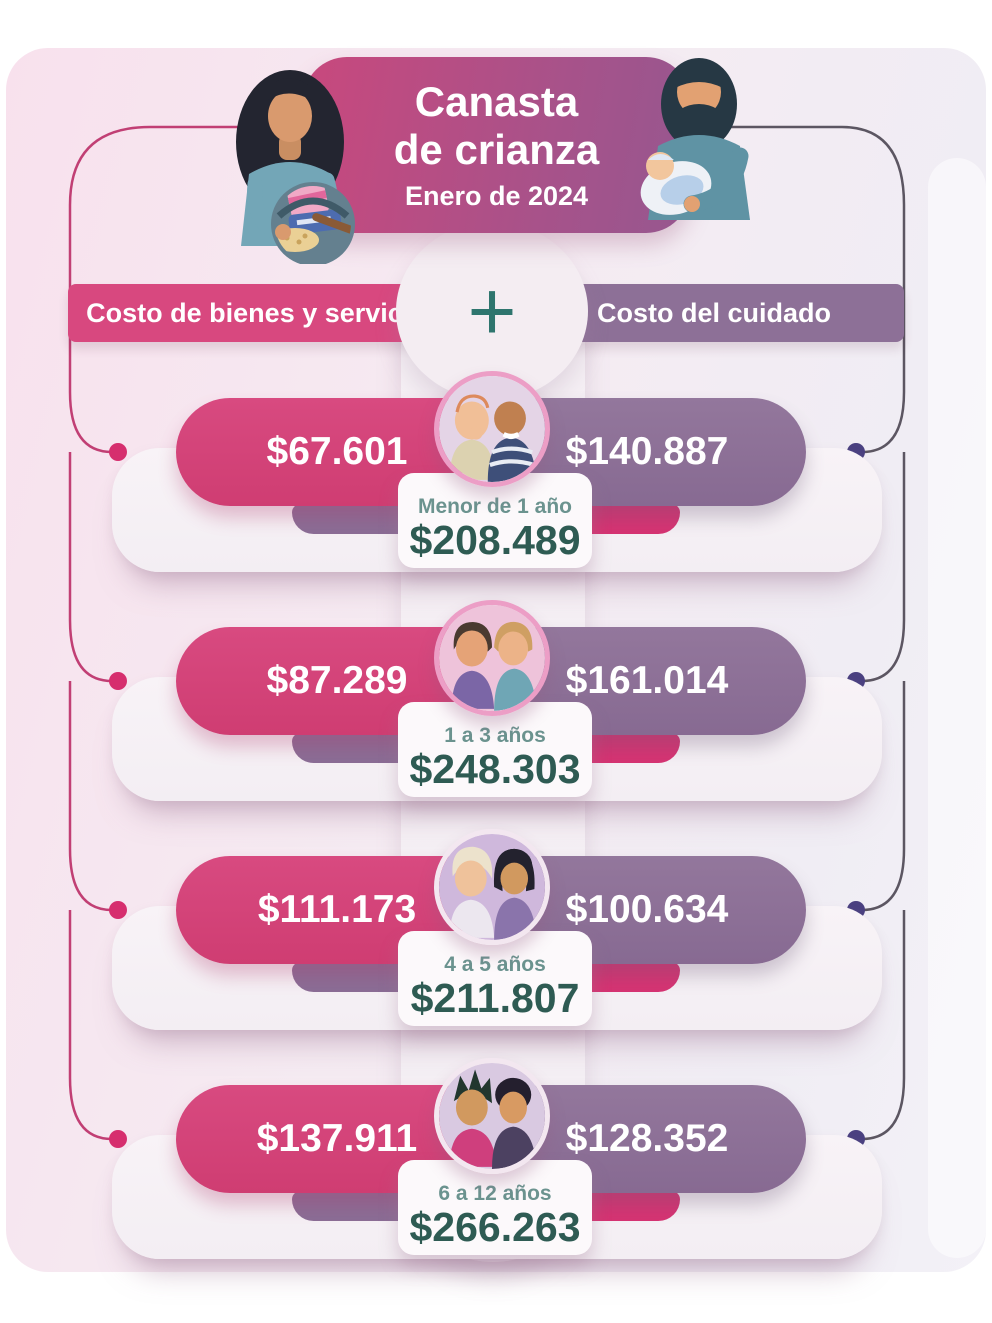  Describe the element at coordinates (337, 680) in the screenshot. I see `goods-value: $87.289` at that location.